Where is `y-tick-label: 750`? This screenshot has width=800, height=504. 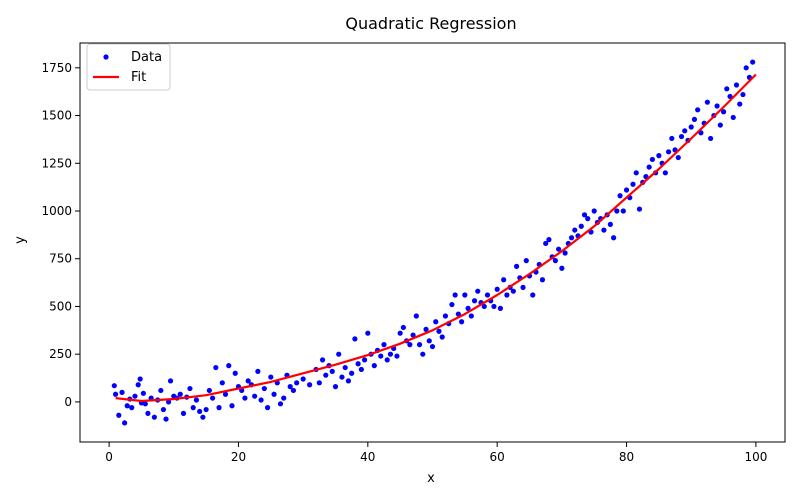
y-tick-label: 750 is located at coordinates (60, 259).